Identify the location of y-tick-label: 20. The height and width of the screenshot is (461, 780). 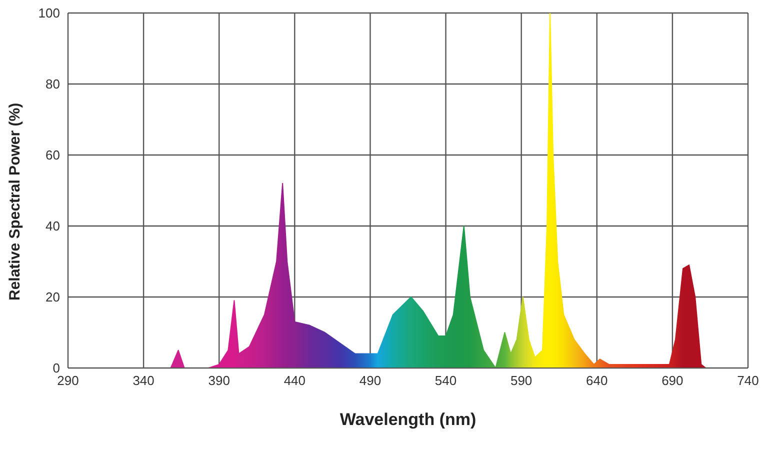
(53, 297).